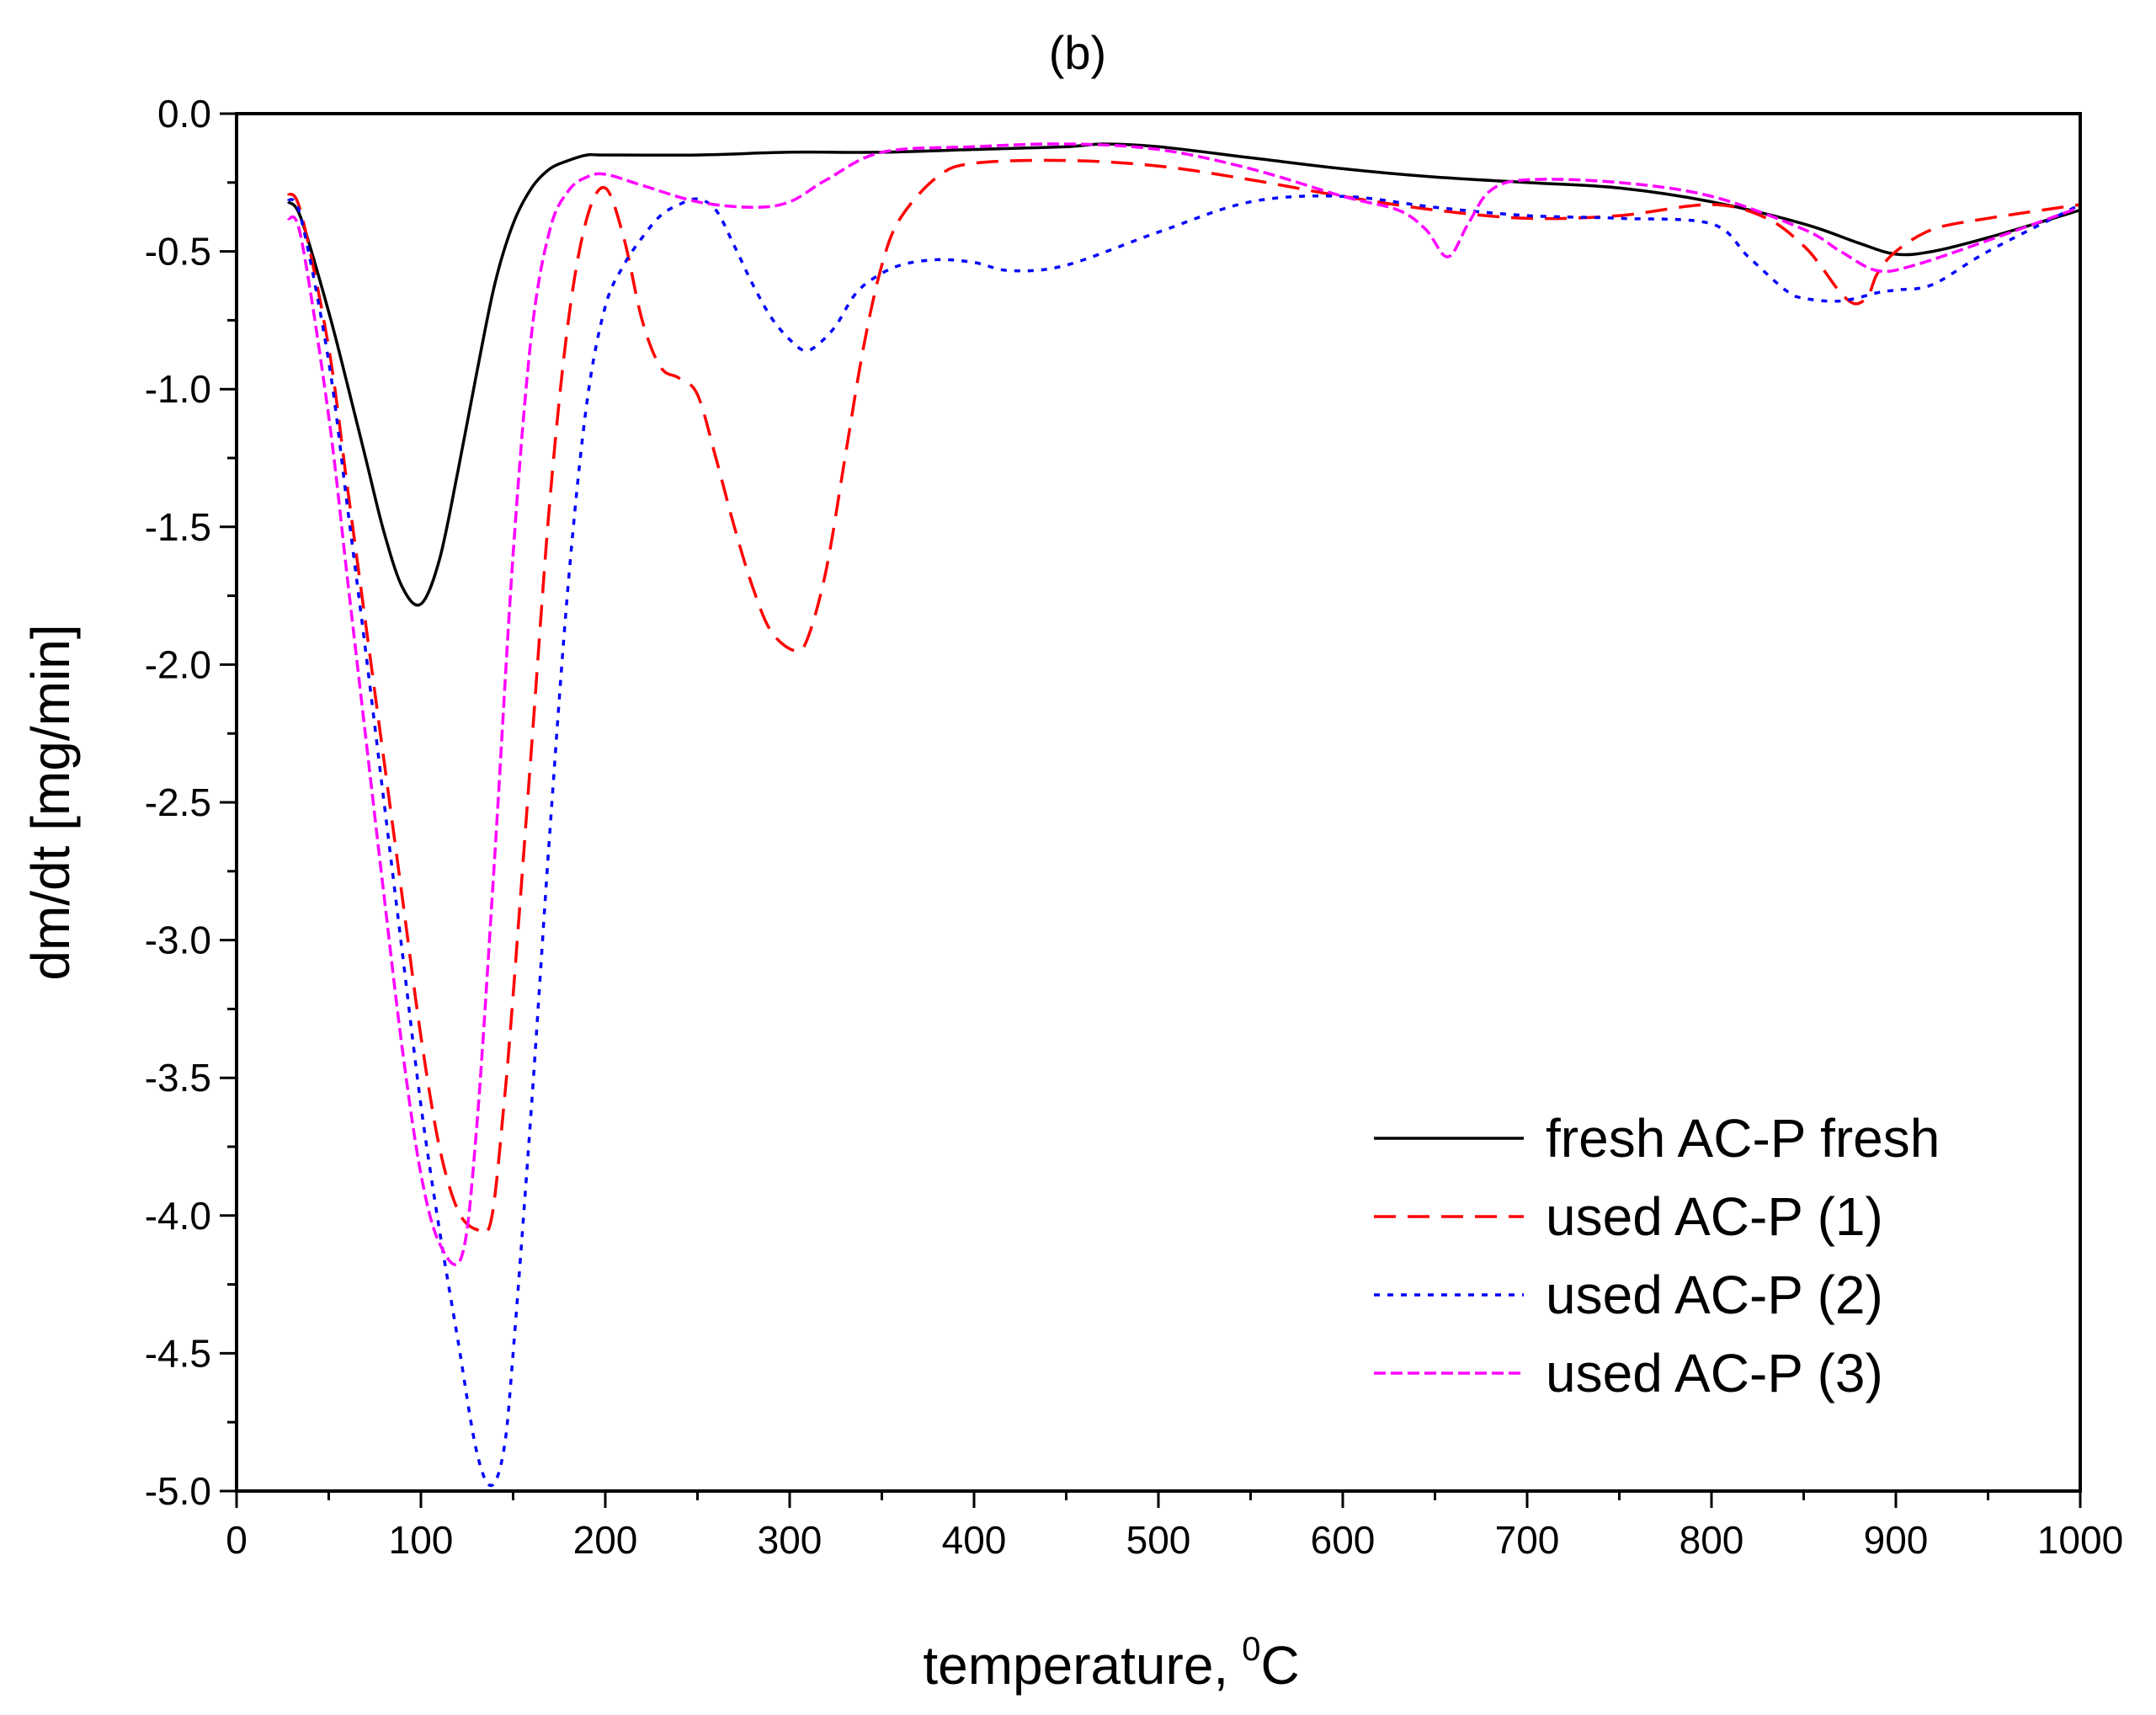 The height and width of the screenshot is (1715, 2156). What do you see at coordinates (974, 1540) in the screenshot?
I see `x-tick-label: 400` at bounding box center [974, 1540].